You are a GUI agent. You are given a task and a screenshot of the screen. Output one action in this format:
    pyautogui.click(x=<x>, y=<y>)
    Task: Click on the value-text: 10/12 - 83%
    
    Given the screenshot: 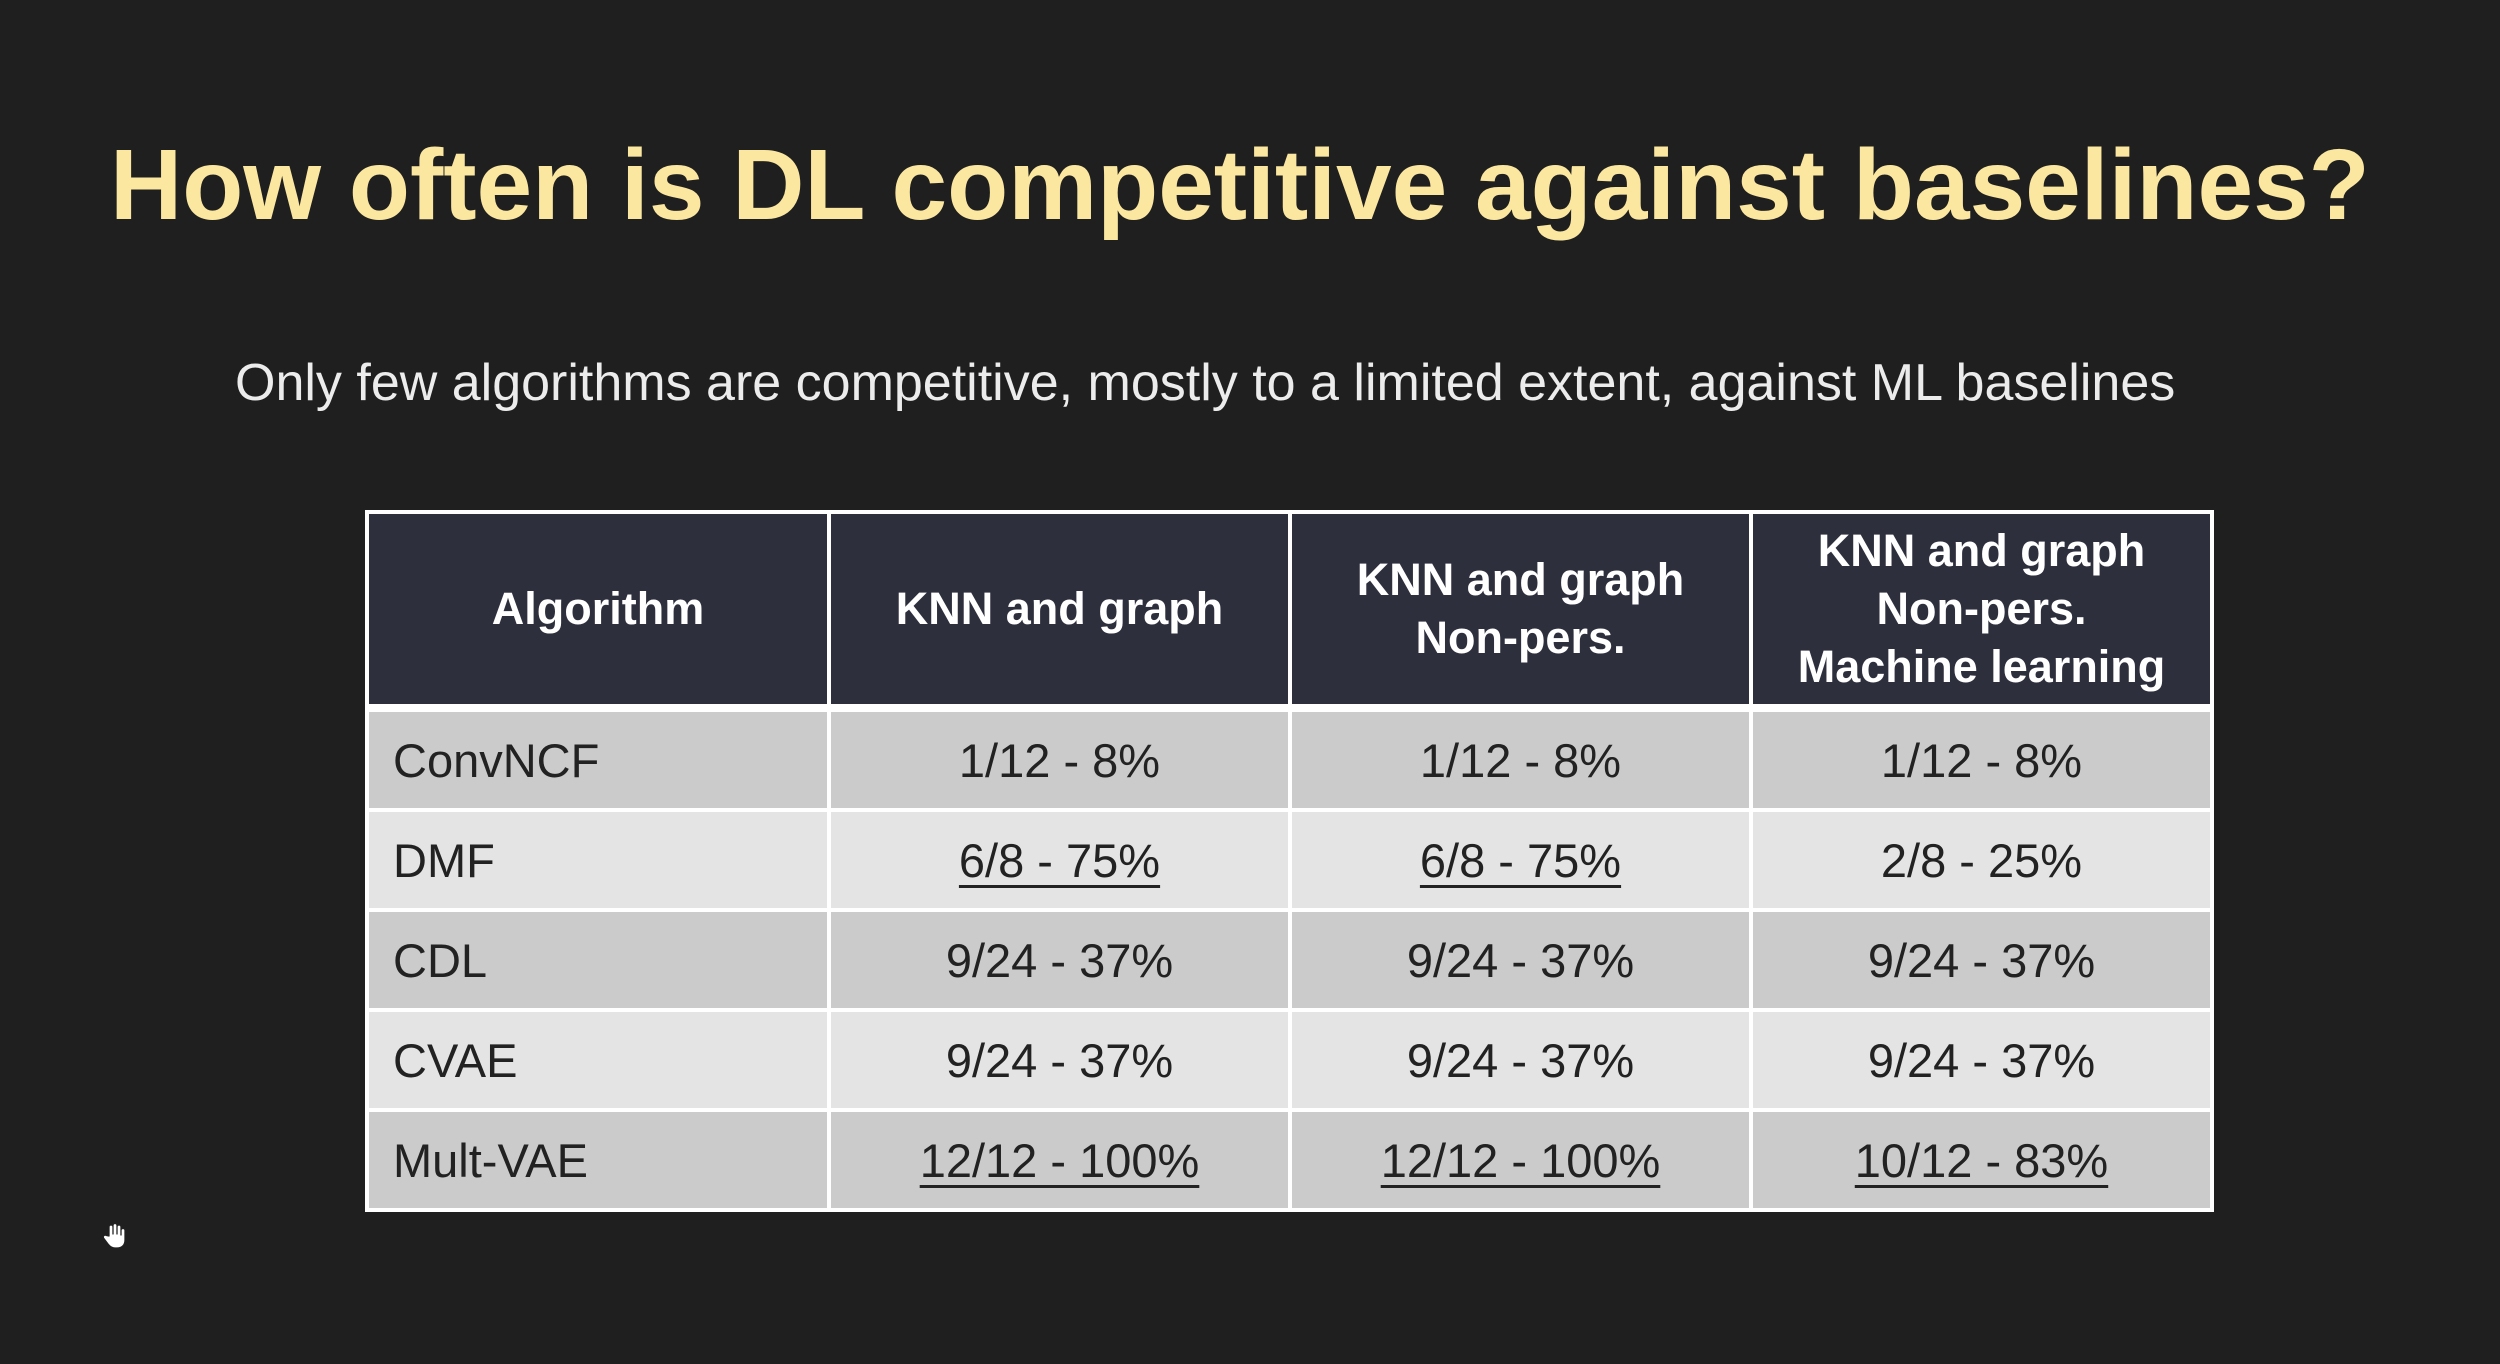 What is the action you would take?
    pyautogui.click(x=1981, y=1160)
    